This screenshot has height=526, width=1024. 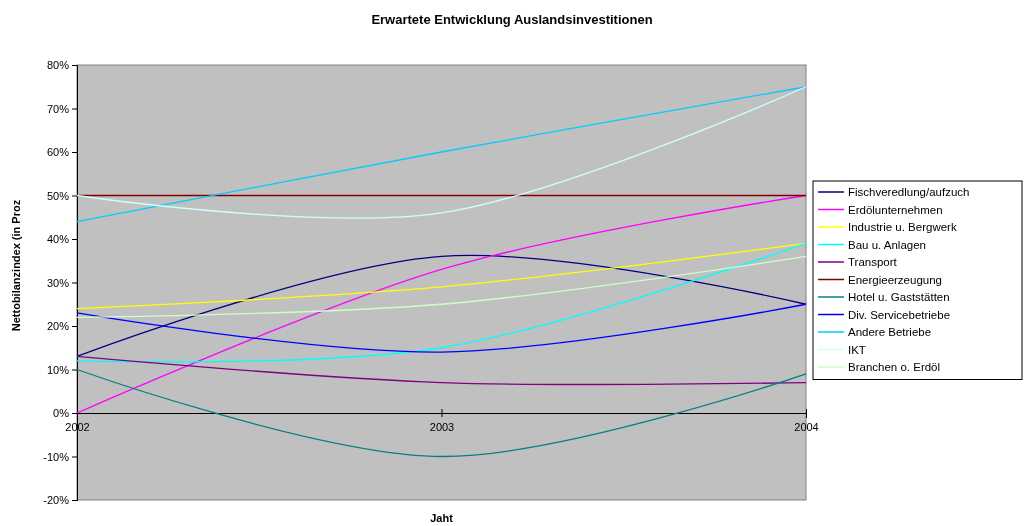 I want to click on x-tick-label: 2004, so click(x=806, y=426).